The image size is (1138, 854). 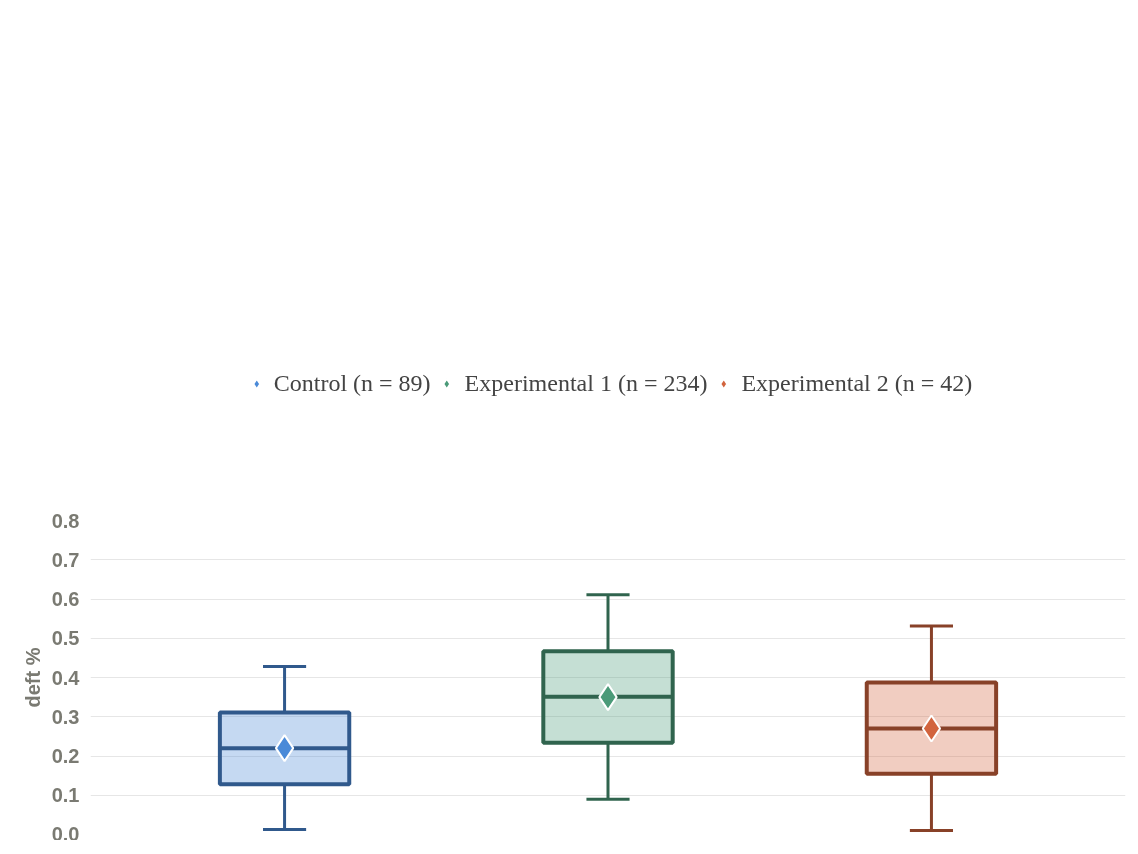 What do you see at coordinates (352, 383) in the screenshot?
I see `legend-label: Control (n = 89)` at bounding box center [352, 383].